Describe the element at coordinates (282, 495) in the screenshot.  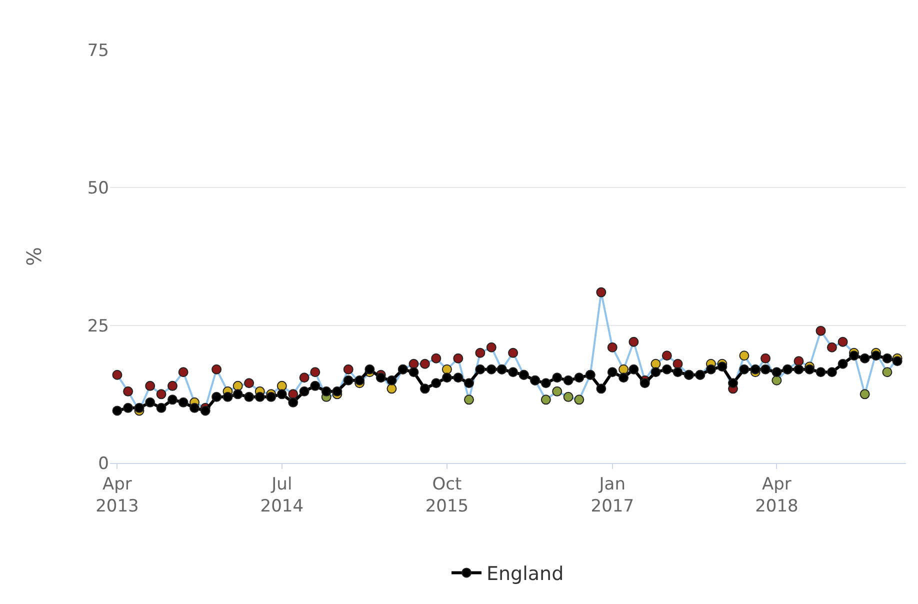
I see `x-tick-label: Jul 2014` at that location.